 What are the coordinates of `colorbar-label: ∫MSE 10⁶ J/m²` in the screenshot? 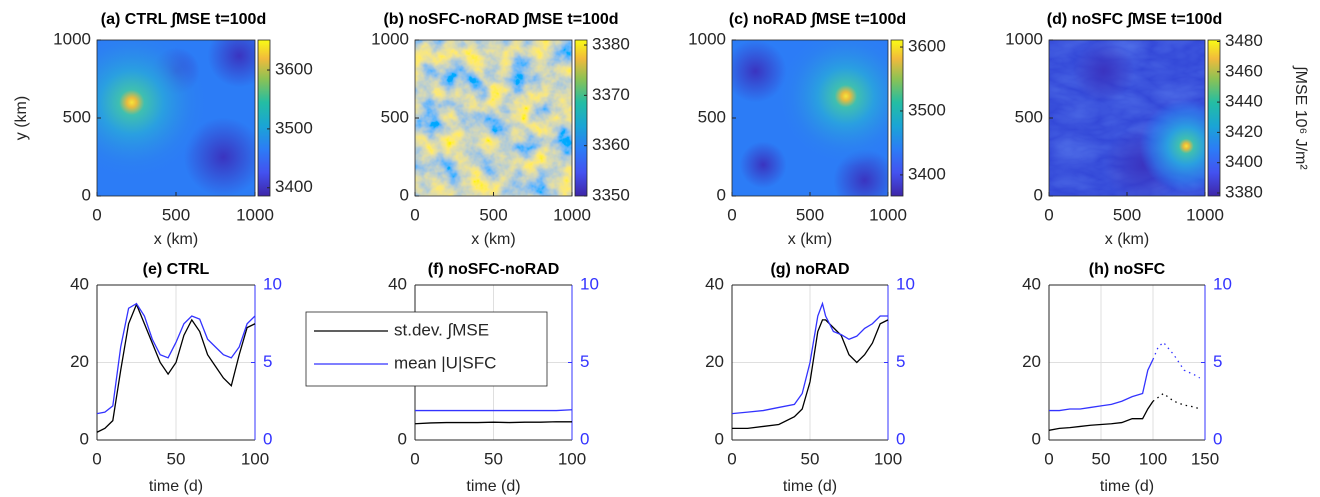 It's located at (1300, 117).